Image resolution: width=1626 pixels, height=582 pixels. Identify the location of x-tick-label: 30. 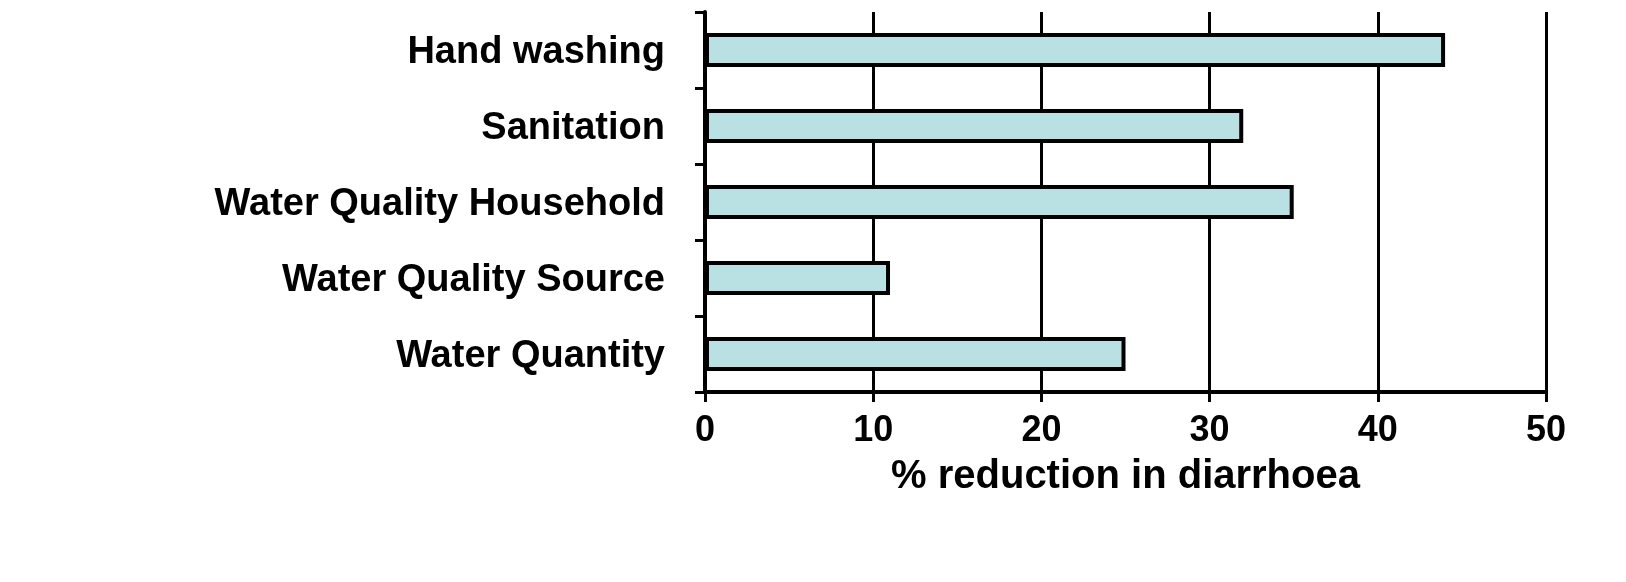
(1209, 428).